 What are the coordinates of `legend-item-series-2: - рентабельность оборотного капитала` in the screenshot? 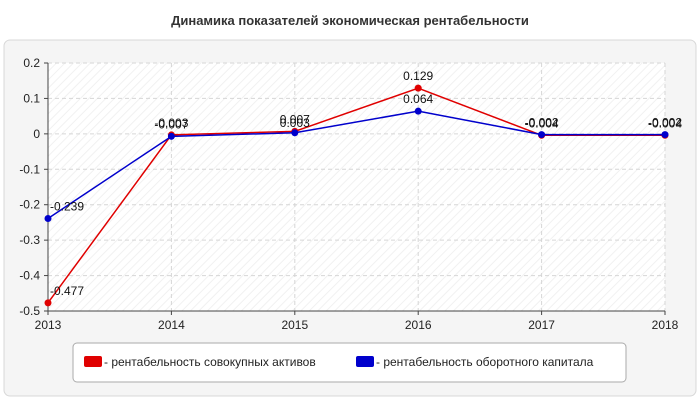 It's located at (475, 362).